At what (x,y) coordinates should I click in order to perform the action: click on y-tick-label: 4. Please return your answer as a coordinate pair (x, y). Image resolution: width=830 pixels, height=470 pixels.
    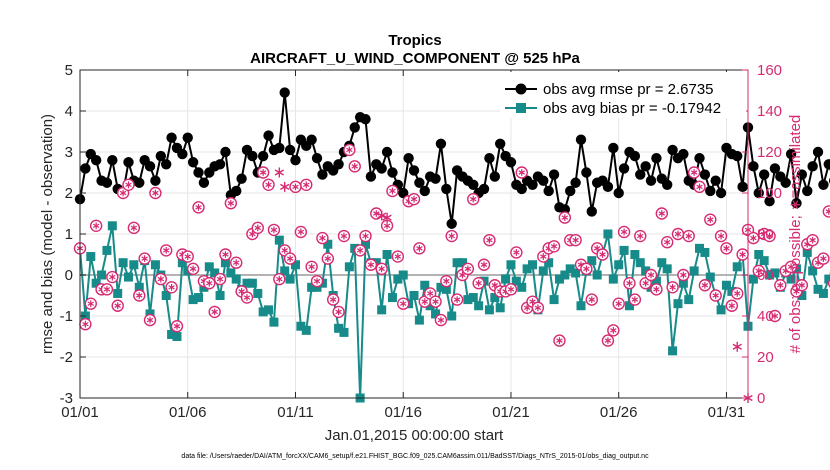
    Looking at the image, I should click on (69, 111).